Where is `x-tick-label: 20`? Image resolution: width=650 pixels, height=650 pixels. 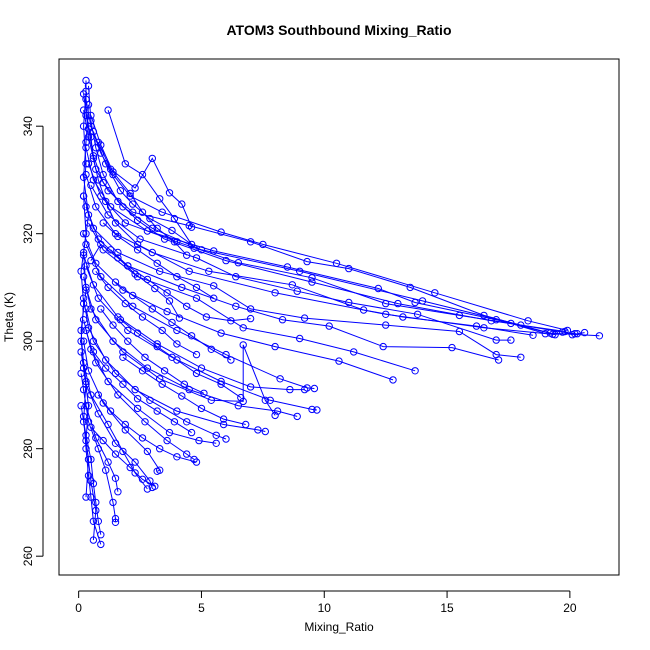
x-tick-label: 20 is located at coordinates (570, 608).